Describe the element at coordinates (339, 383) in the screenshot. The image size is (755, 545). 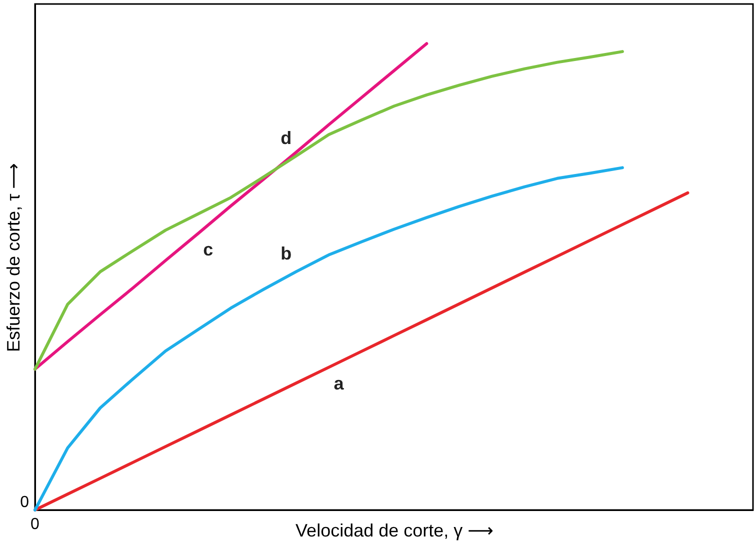
I see `series-label: a` at that location.